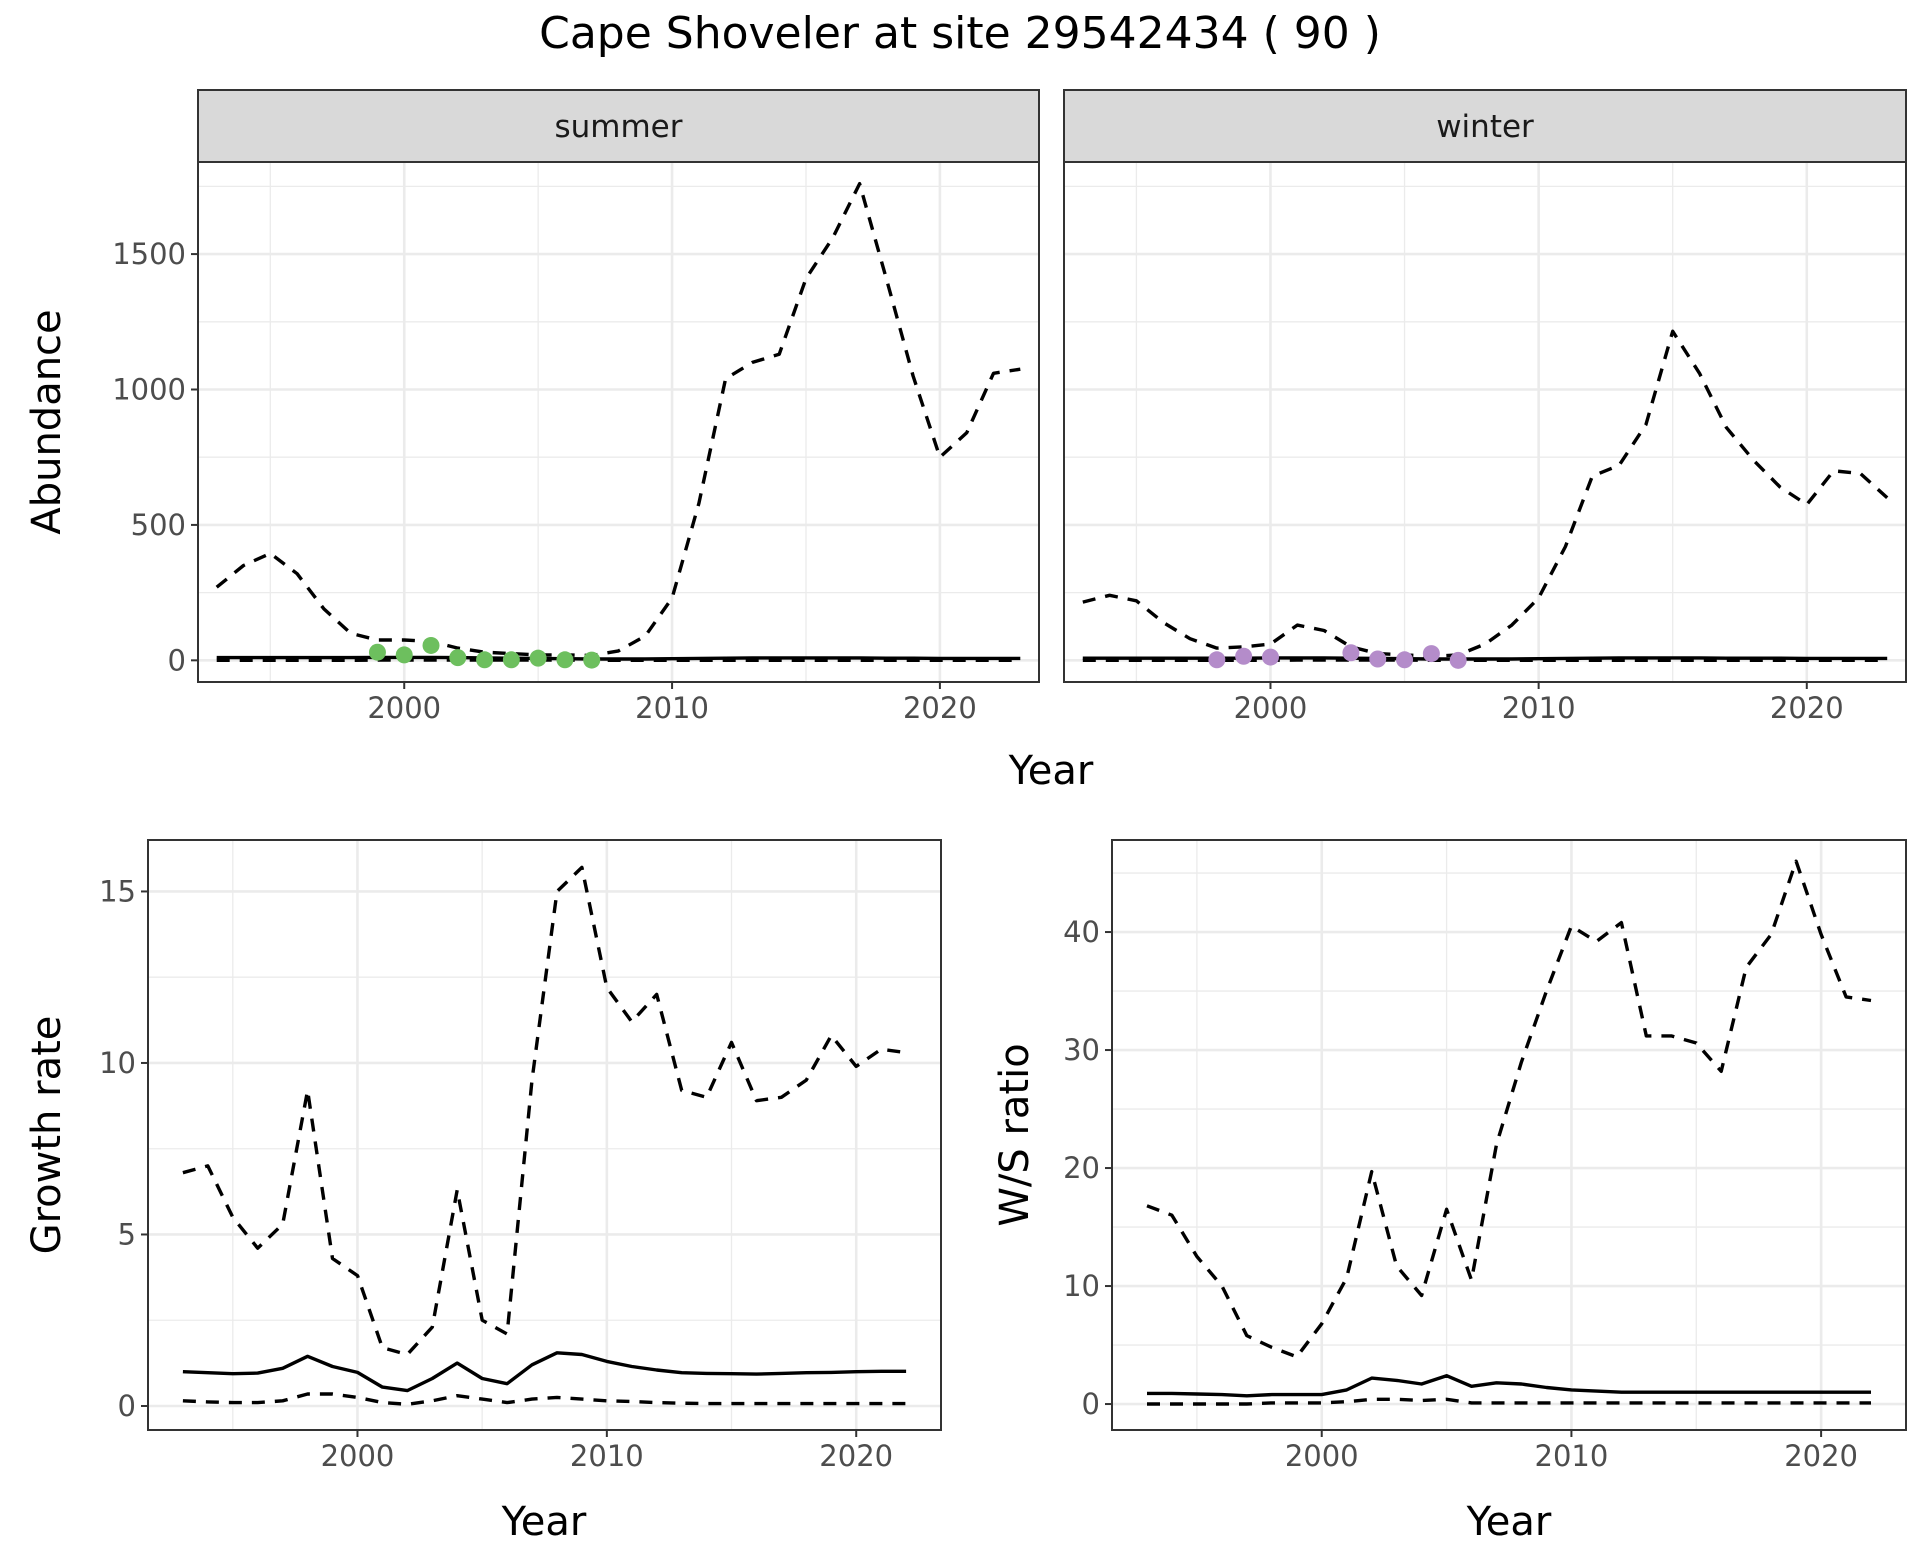 This screenshot has height=1560, width=1920. Describe the element at coordinates (1081, 1168) in the screenshot. I see `y-tick-label: 20` at that location.